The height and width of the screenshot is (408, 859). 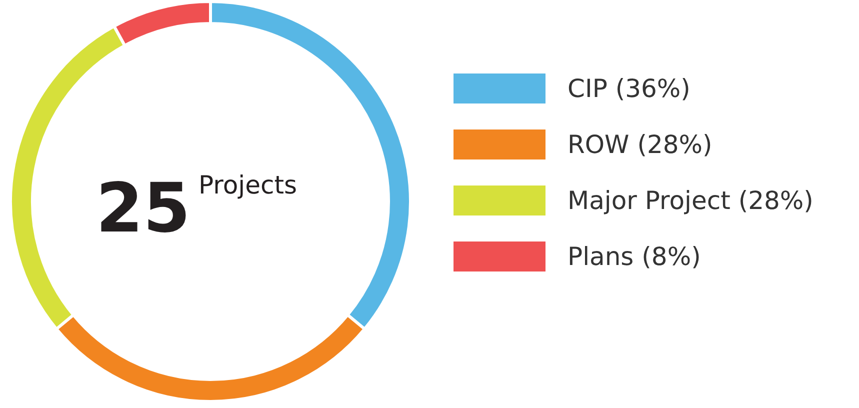 What do you see at coordinates (629, 88) in the screenshot?
I see `legend-label: CIP (36%)` at bounding box center [629, 88].